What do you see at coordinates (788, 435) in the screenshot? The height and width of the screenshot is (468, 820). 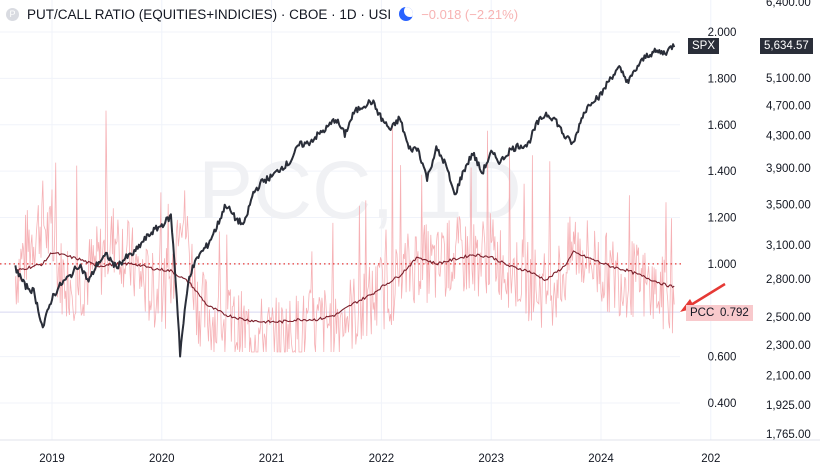 I see `right-axis-tick: 1,765.00` at bounding box center [788, 435].